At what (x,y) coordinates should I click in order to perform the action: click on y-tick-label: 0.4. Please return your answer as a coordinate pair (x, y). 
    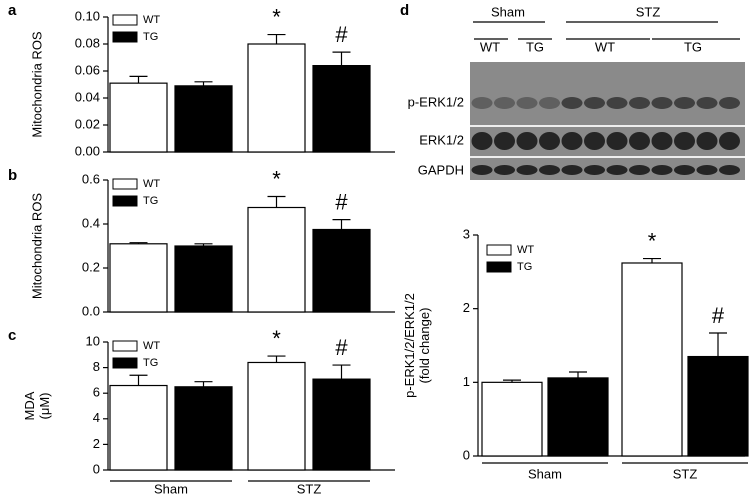
    Looking at the image, I should click on (91, 222).